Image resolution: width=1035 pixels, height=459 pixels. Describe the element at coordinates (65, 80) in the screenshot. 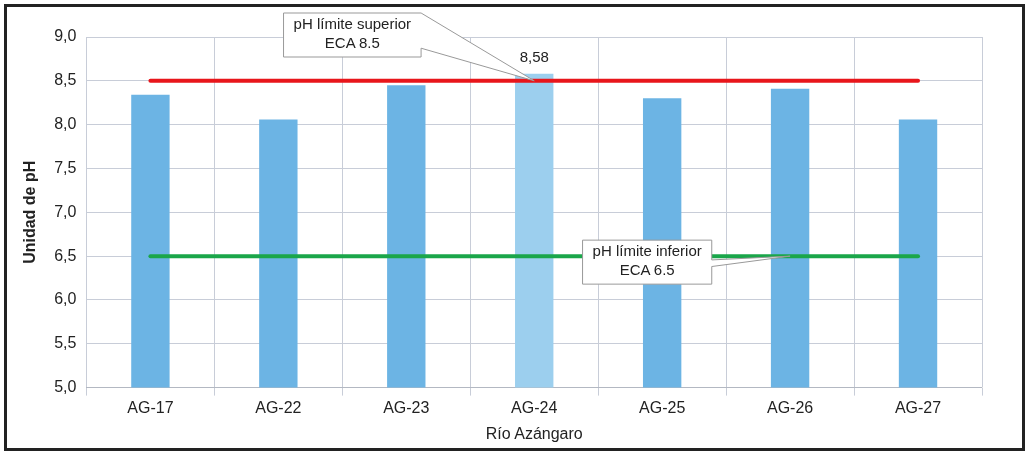

I see `y-tick-label: 8,5` at that location.